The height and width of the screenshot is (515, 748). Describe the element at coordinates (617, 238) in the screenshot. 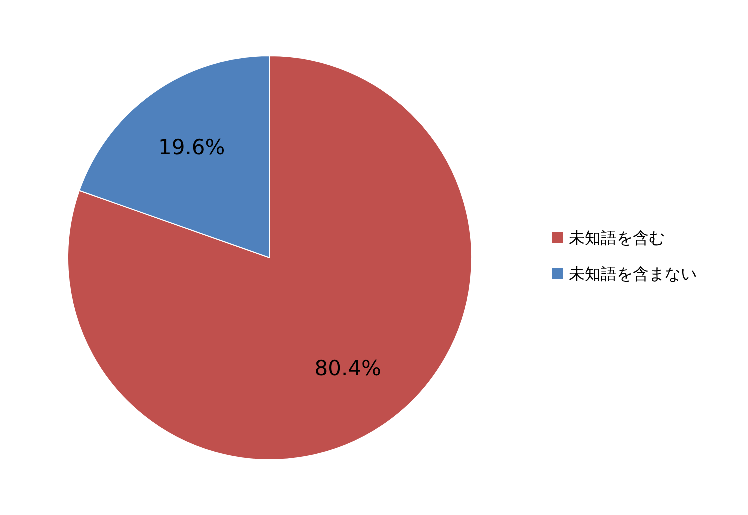

I see `legend-label: 未知語を含む` at that location.